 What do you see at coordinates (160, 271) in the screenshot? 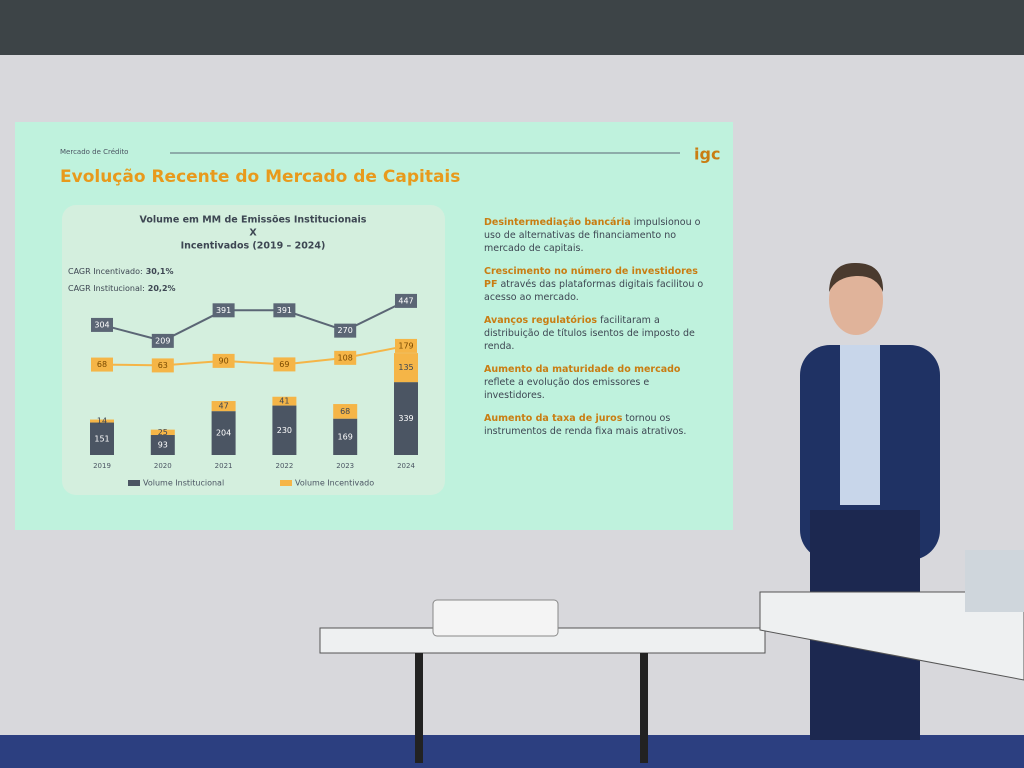
I see `cagr-value: 30,1%` at bounding box center [160, 271].